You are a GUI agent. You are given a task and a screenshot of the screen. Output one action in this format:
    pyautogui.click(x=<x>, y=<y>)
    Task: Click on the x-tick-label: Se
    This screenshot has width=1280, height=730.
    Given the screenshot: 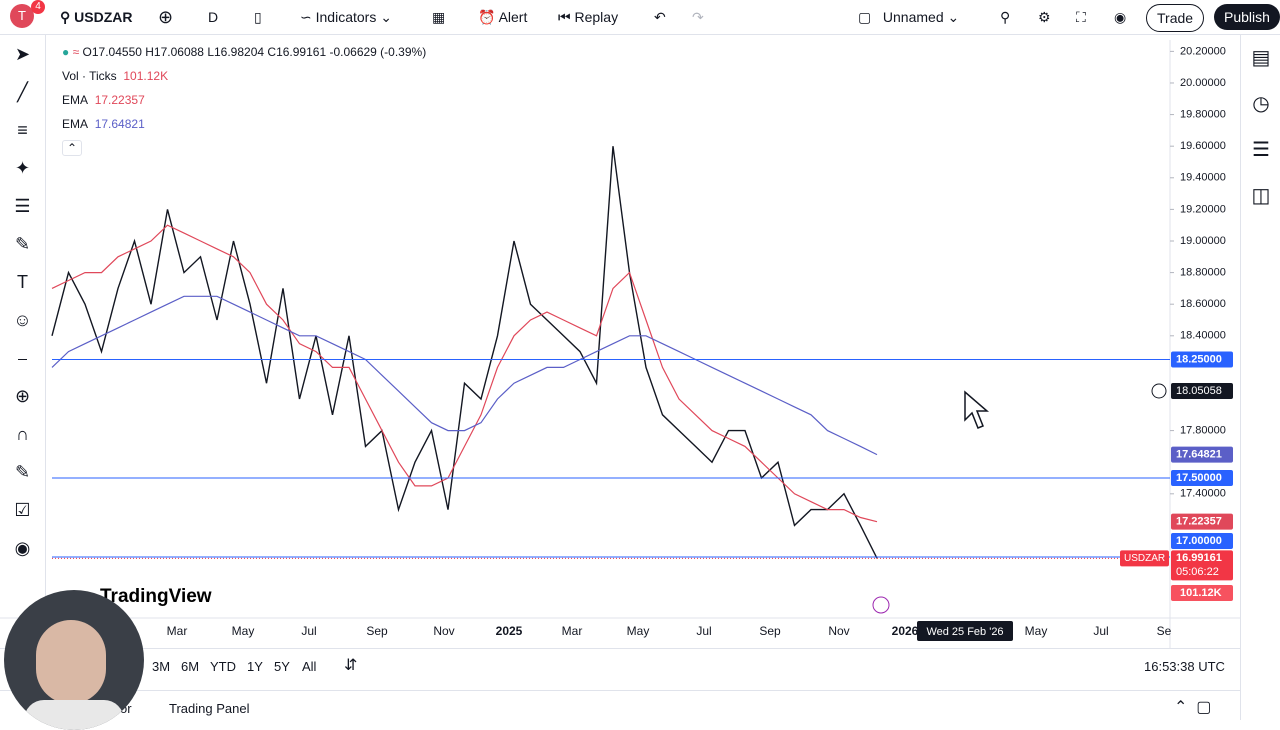 What is the action you would take?
    pyautogui.click(x=1164, y=631)
    